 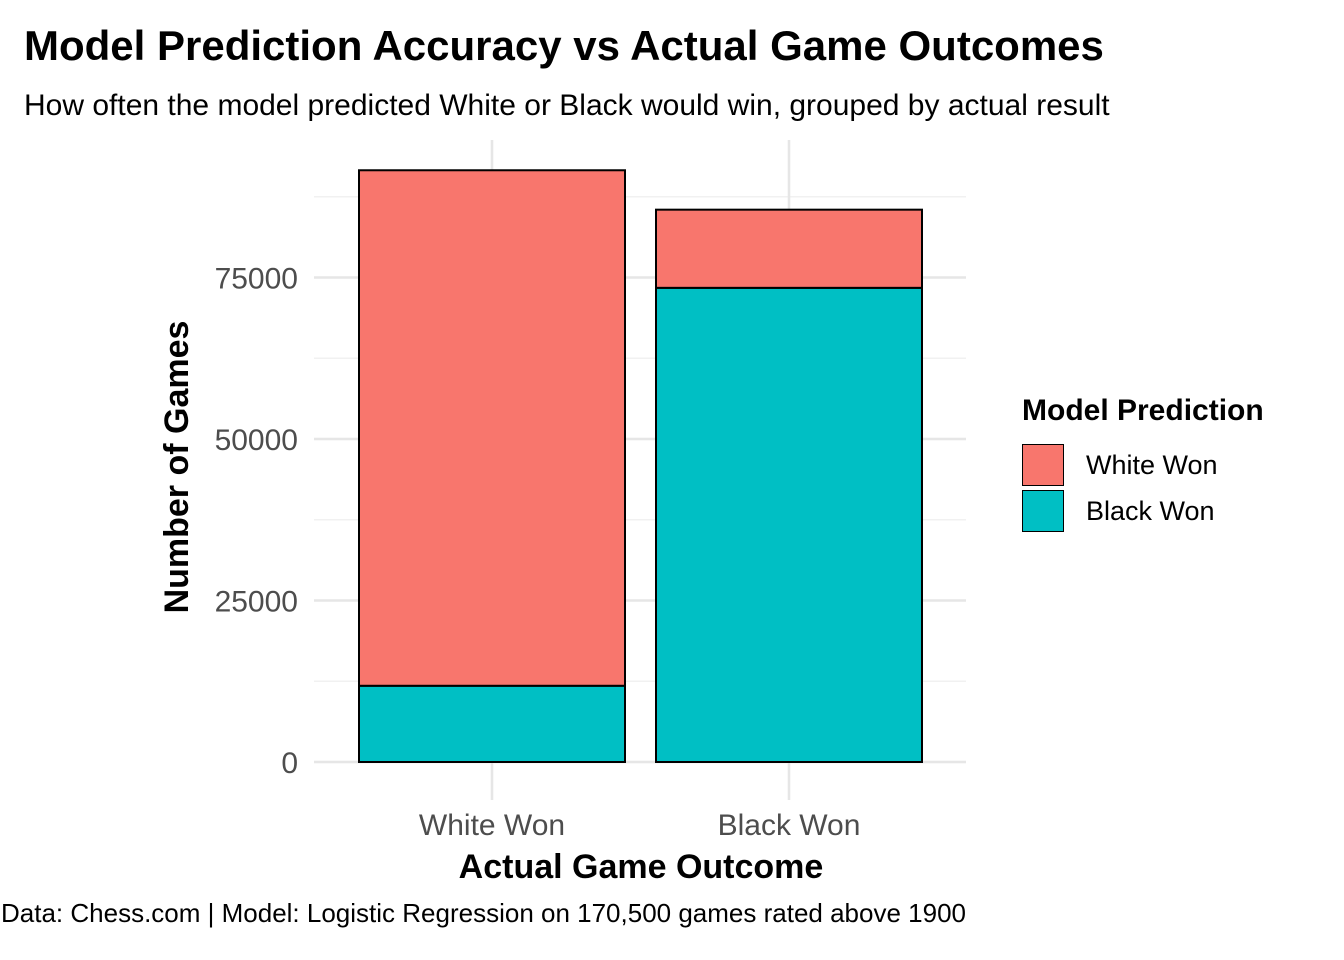 I want to click on legend-item-black-won: Black Won, so click(x=1143, y=511).